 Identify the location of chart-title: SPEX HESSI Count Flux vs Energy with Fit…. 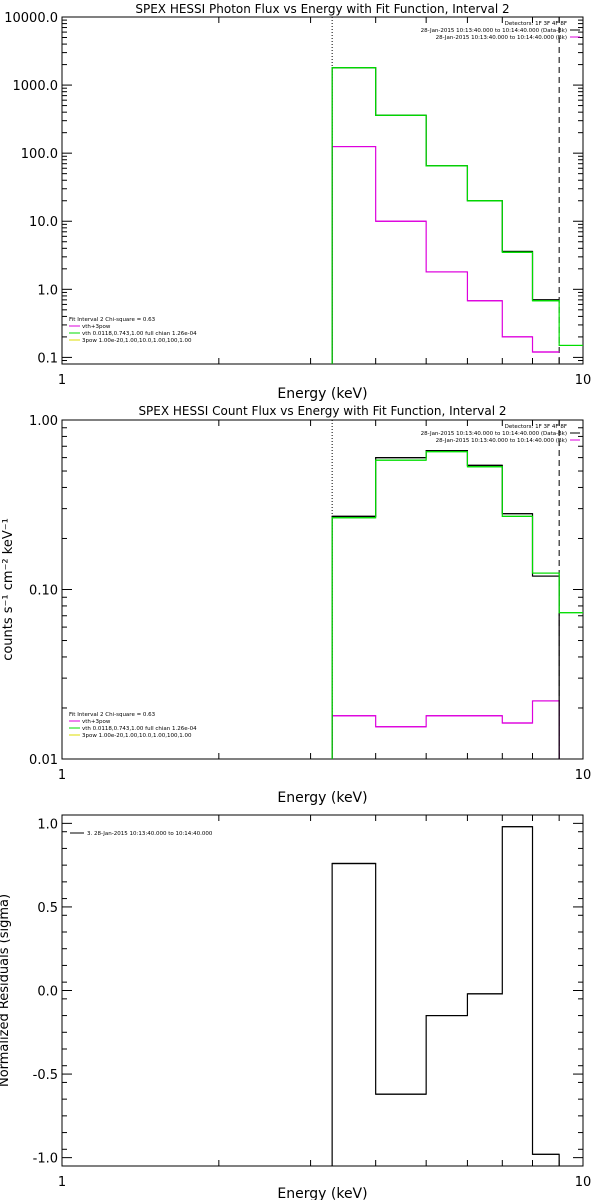
(322, 411).